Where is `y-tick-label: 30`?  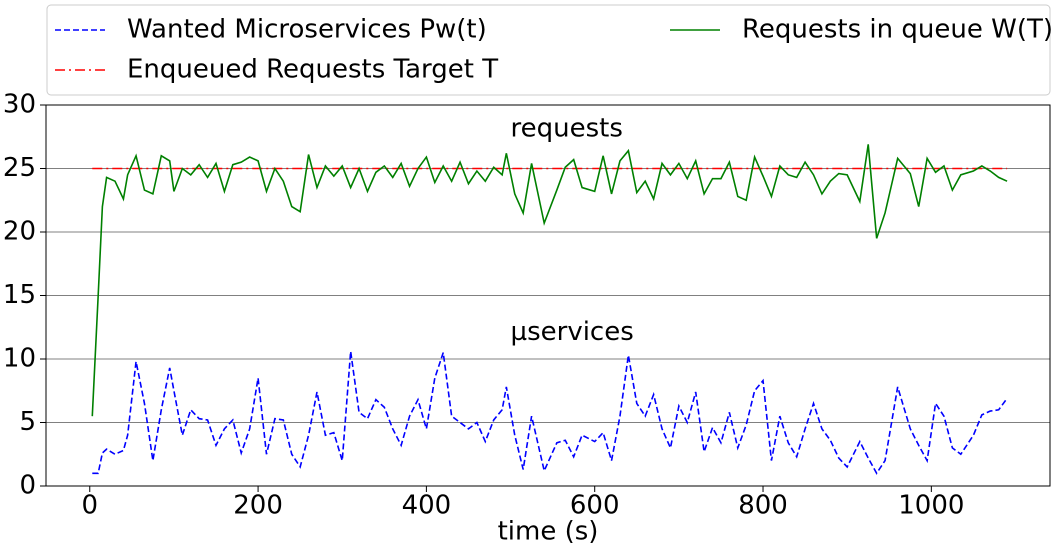
y-tick-label: 30 is located at coordinates (19, 105).